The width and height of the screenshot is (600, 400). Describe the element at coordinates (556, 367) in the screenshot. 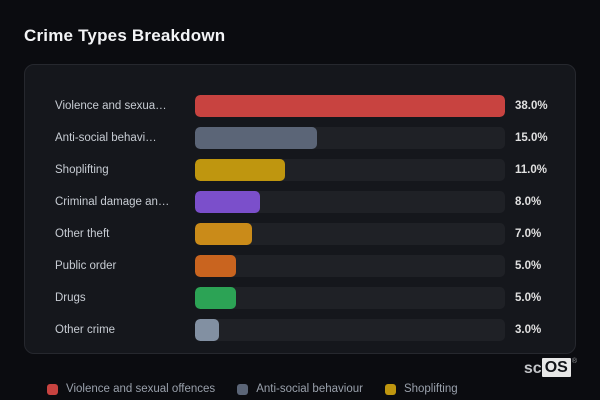

I see `scos-logo-box: OS` at that location.